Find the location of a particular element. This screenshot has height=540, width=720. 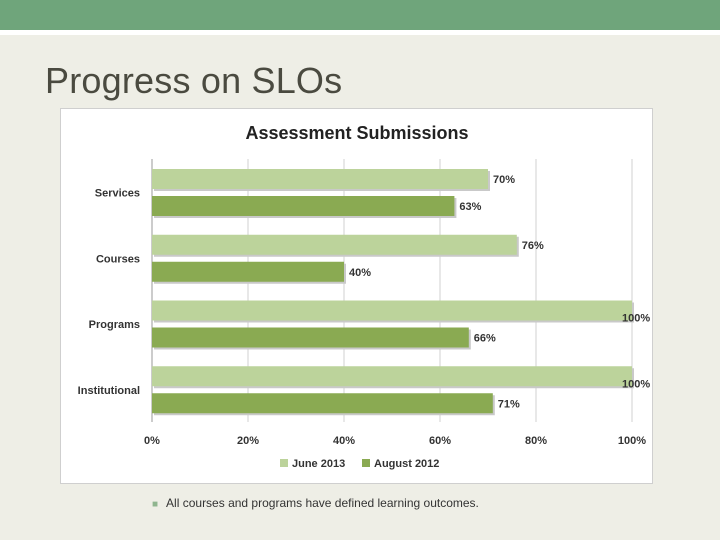

category-label: Courses is located at coordinates (118, 259).